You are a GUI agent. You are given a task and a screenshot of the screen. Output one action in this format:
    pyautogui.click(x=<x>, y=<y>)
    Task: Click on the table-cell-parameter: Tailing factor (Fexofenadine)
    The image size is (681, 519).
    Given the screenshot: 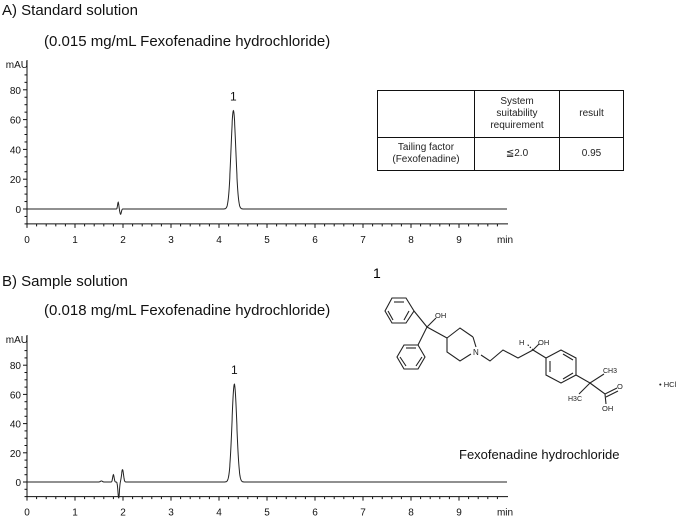 What is the action you would take?
    pyautogui.click(x=426, y=154)
    